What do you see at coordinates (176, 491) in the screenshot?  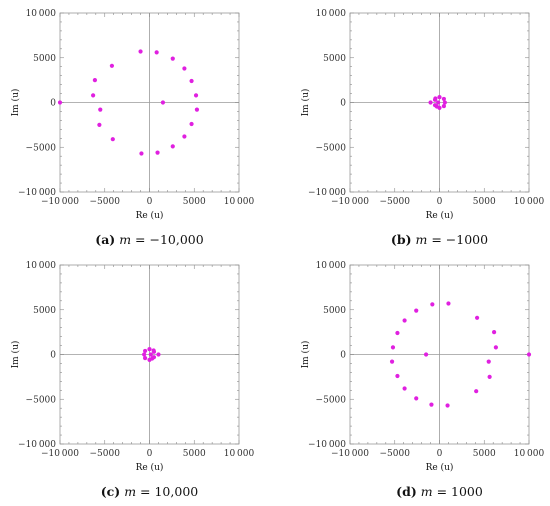 I see `caption-value: 10,000` at bounding box center [176, 491].